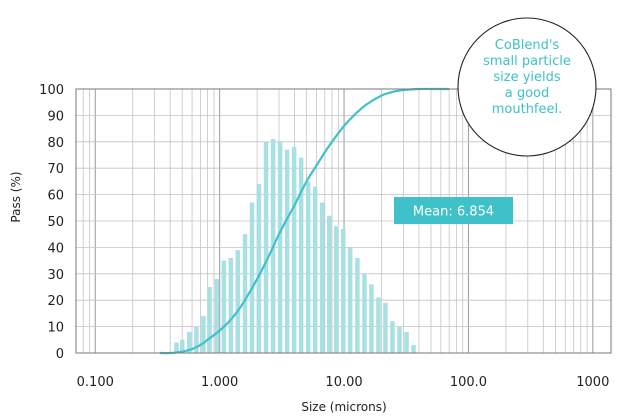 This screenshot has height=418, width=619. I want to click on mean-badge-label: Mean: 6.854, so click(453, 212).